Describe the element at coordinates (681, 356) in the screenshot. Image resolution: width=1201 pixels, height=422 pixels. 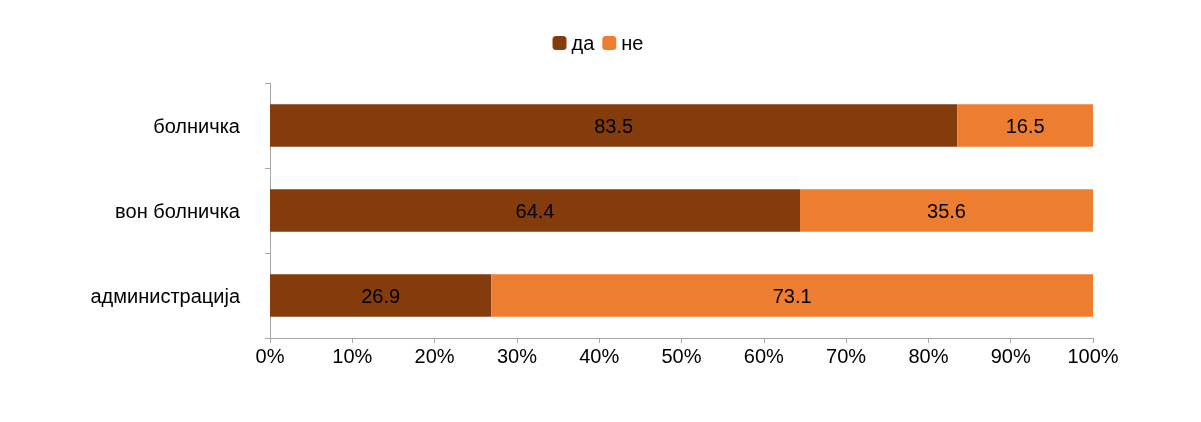
I see `x-tick-label: 50%` at that location.